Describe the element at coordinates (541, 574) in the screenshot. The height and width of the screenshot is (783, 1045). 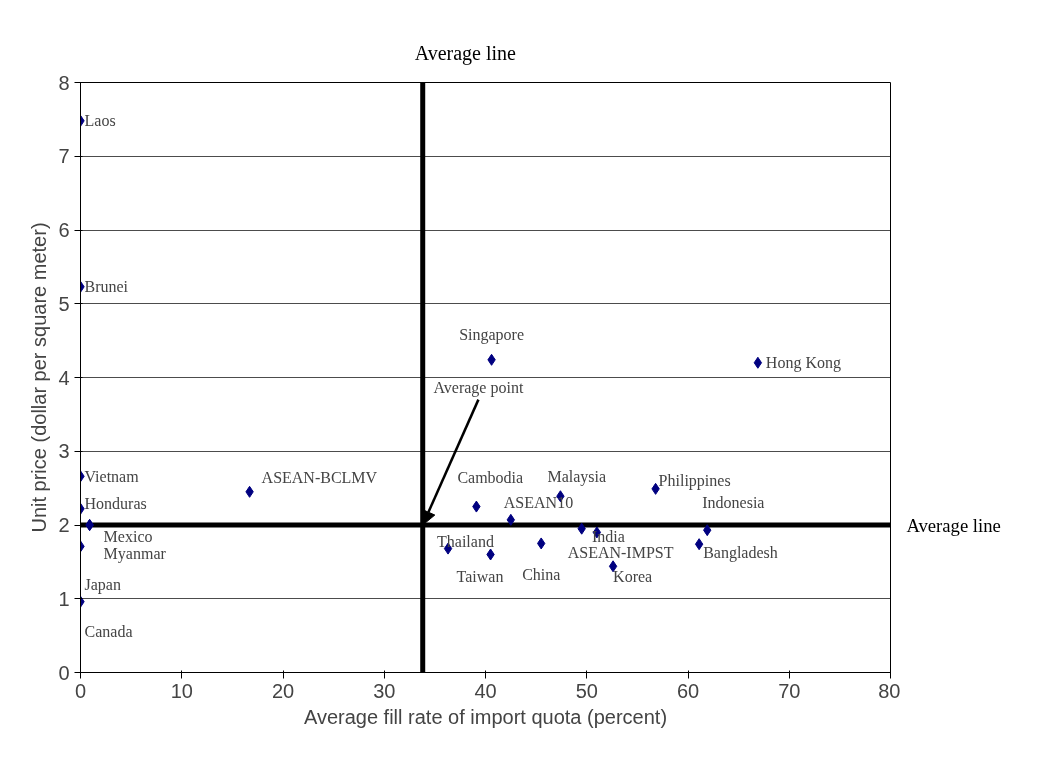
I see `annotation: China` at that location.